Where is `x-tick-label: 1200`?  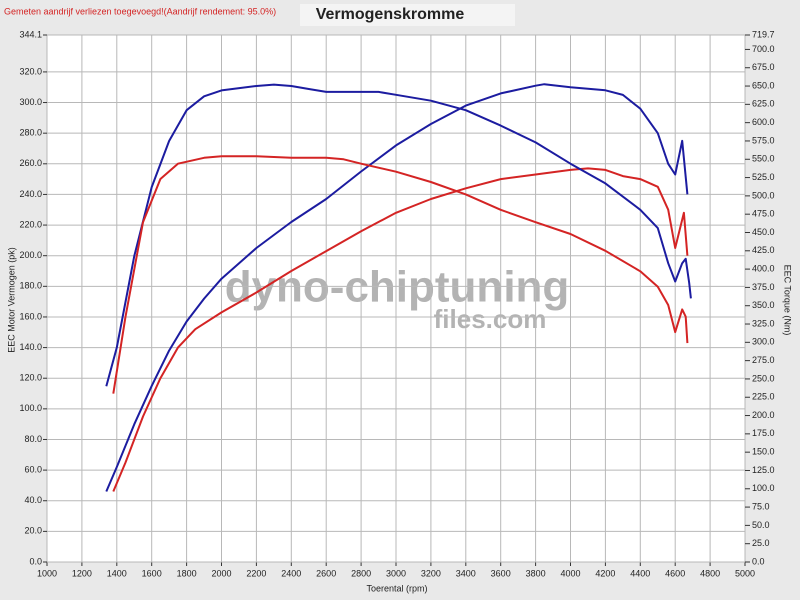
x-tick-label: 1200 is located at coordinates (82, 573).